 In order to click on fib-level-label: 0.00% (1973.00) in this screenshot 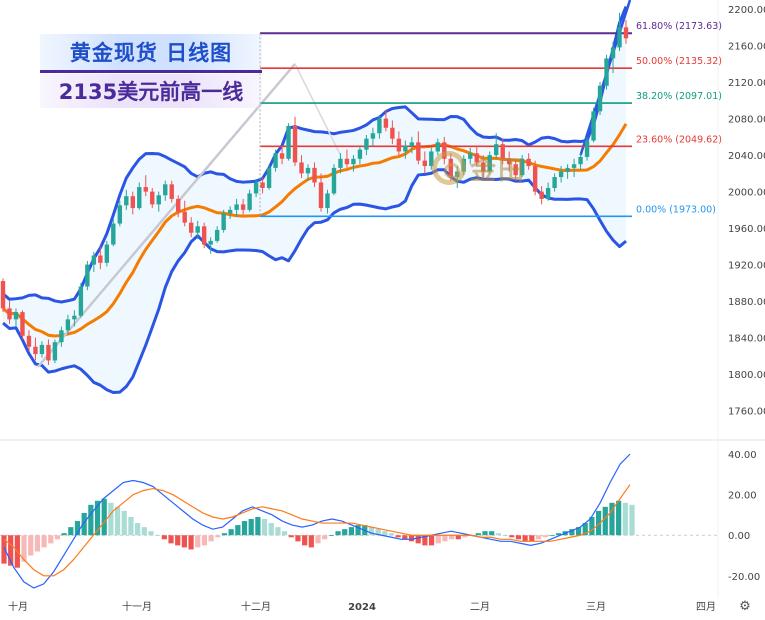, I will do `click(676, 209)`.